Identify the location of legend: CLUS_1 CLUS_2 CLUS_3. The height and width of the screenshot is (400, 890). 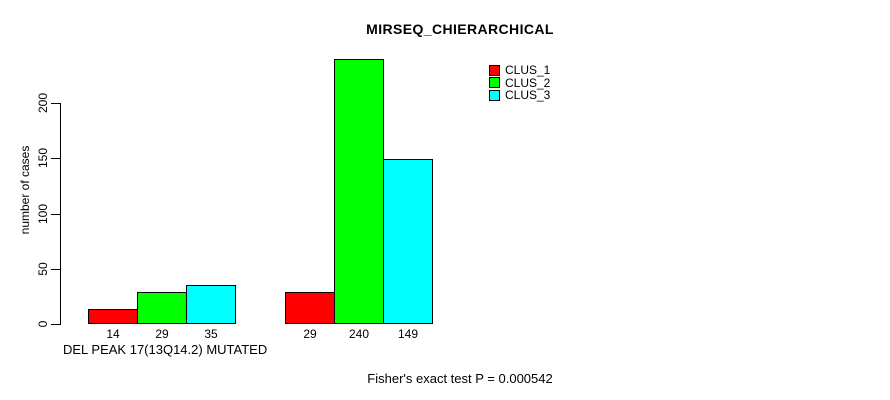
(519, 83).